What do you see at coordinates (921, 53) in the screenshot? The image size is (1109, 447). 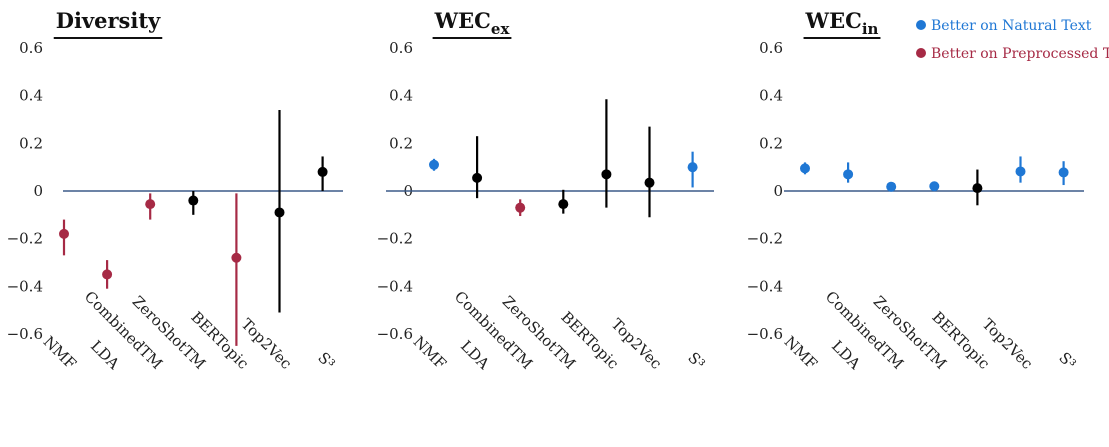 I see `legend-preprocessed-marker` at bounding box center [921, 53].